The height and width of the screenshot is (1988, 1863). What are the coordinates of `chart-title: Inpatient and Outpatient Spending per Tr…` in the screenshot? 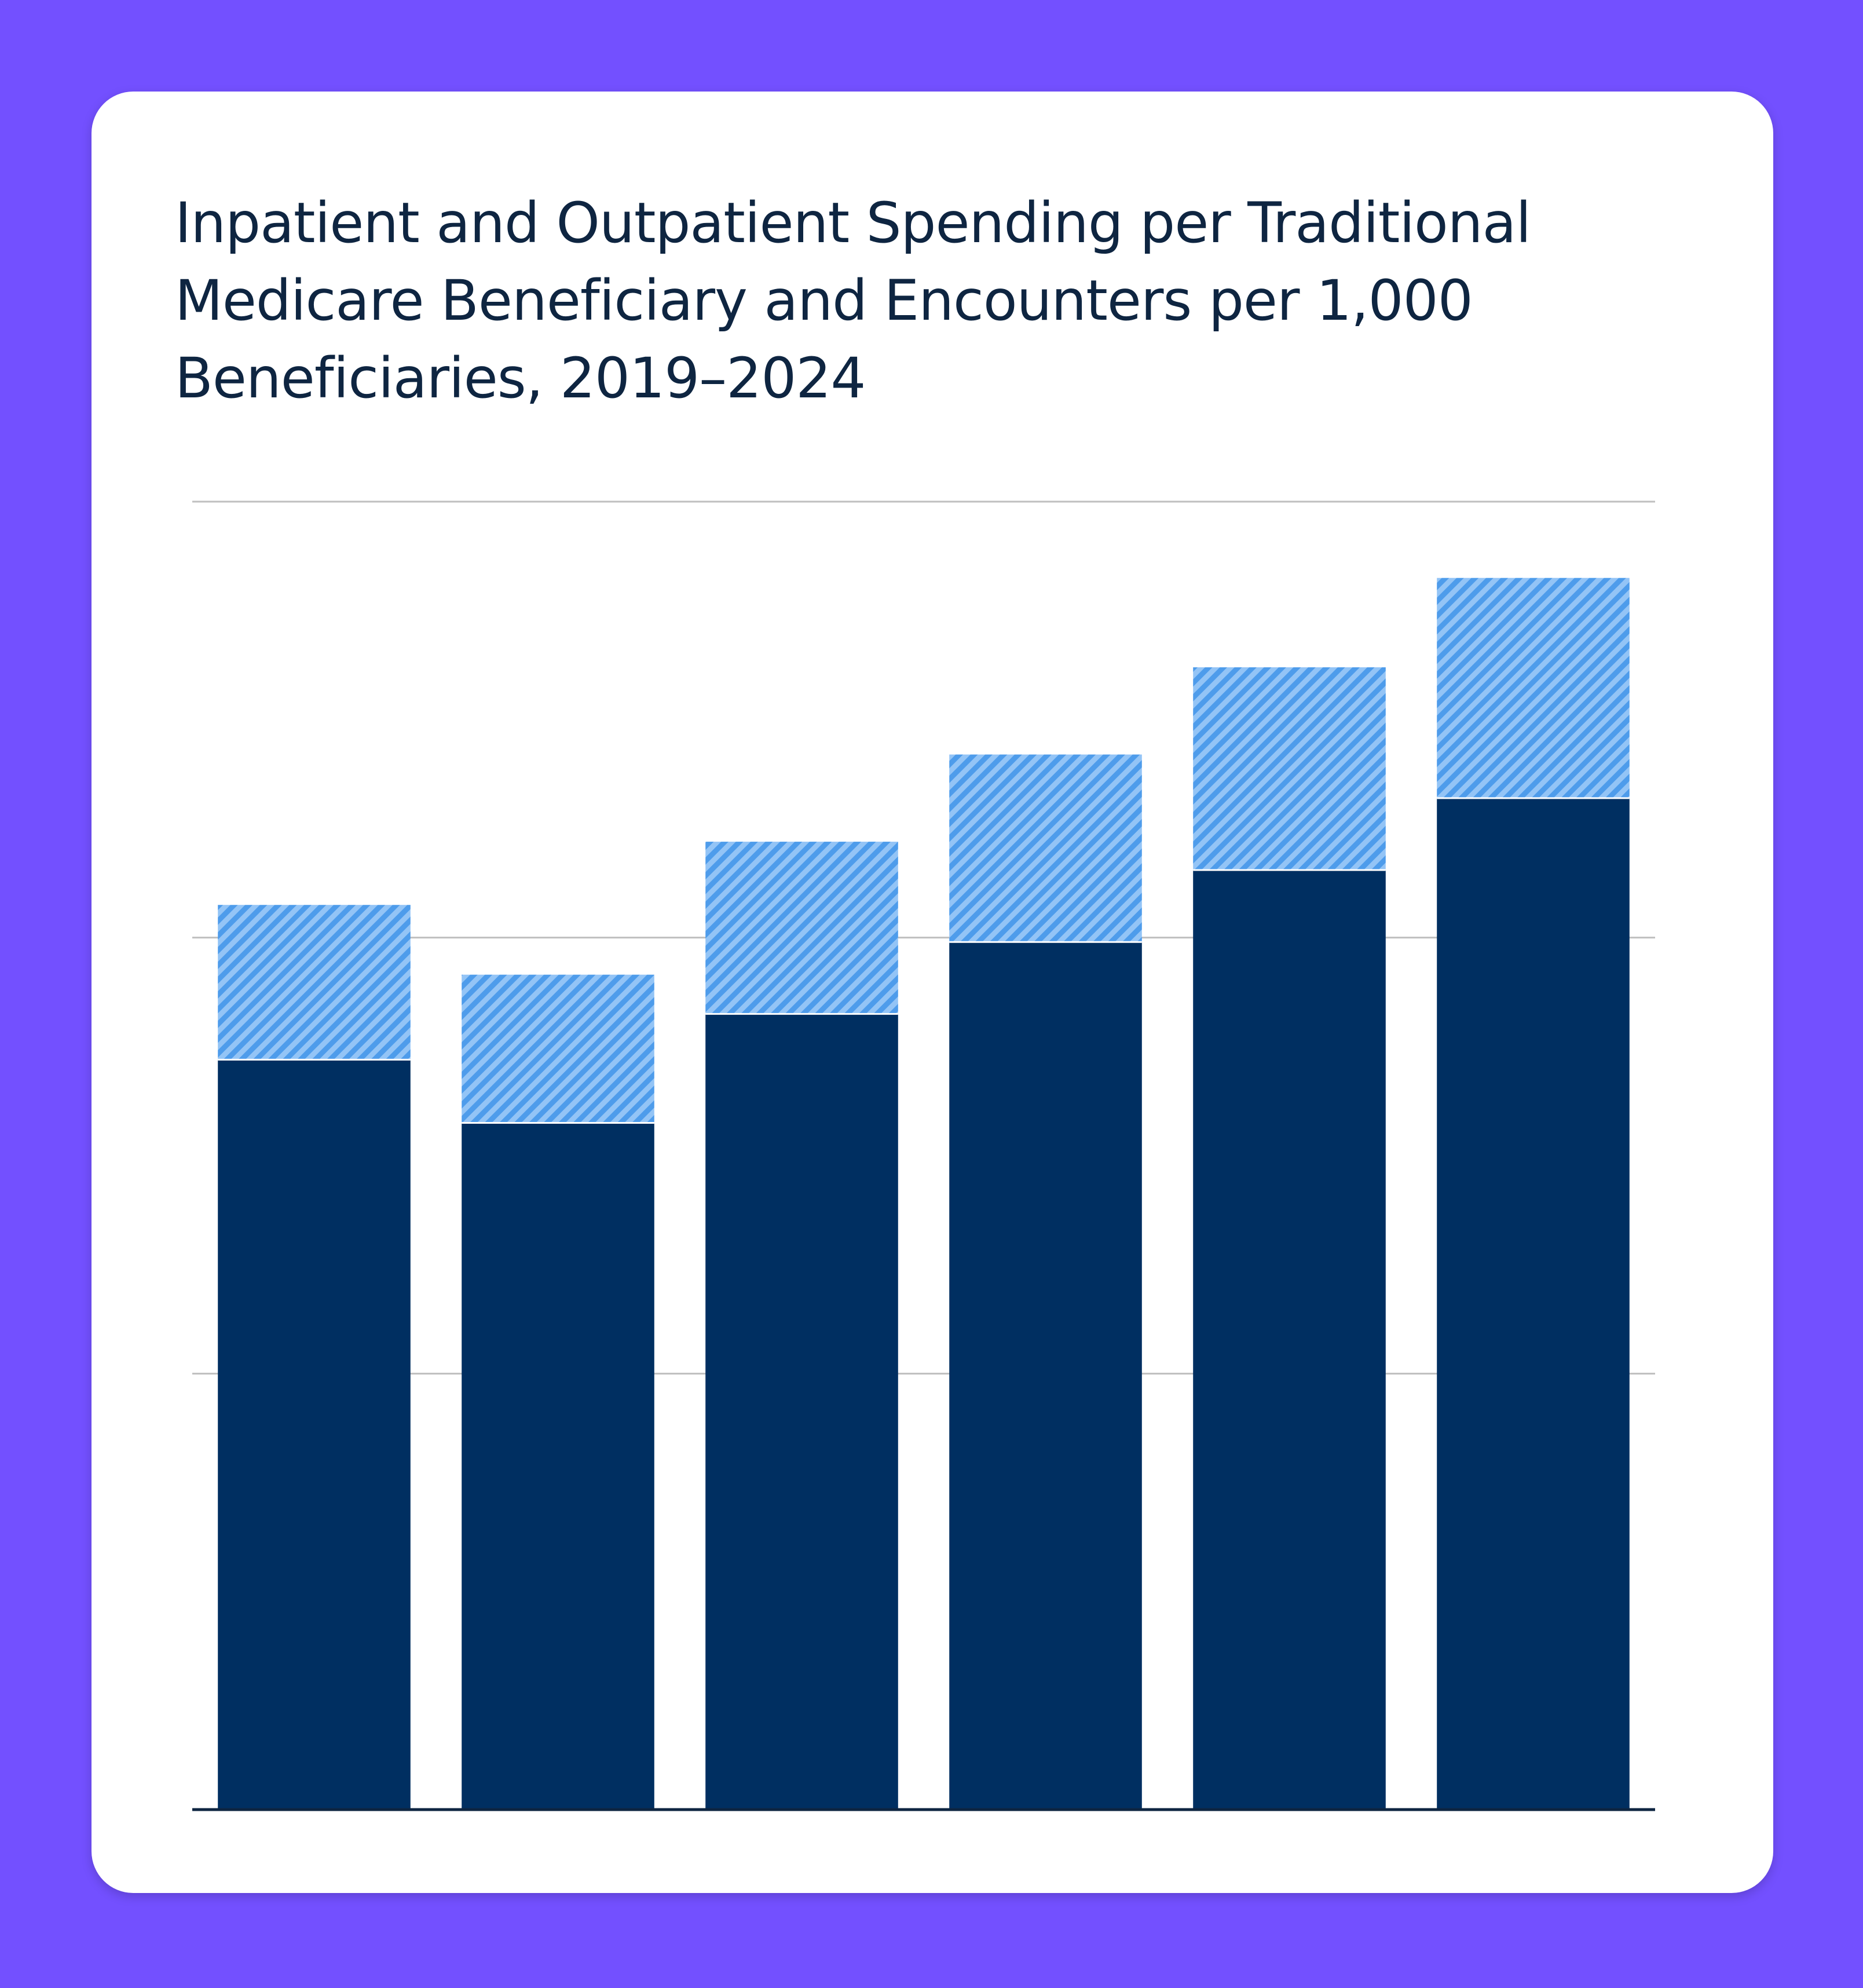 It's located at (853, 301).